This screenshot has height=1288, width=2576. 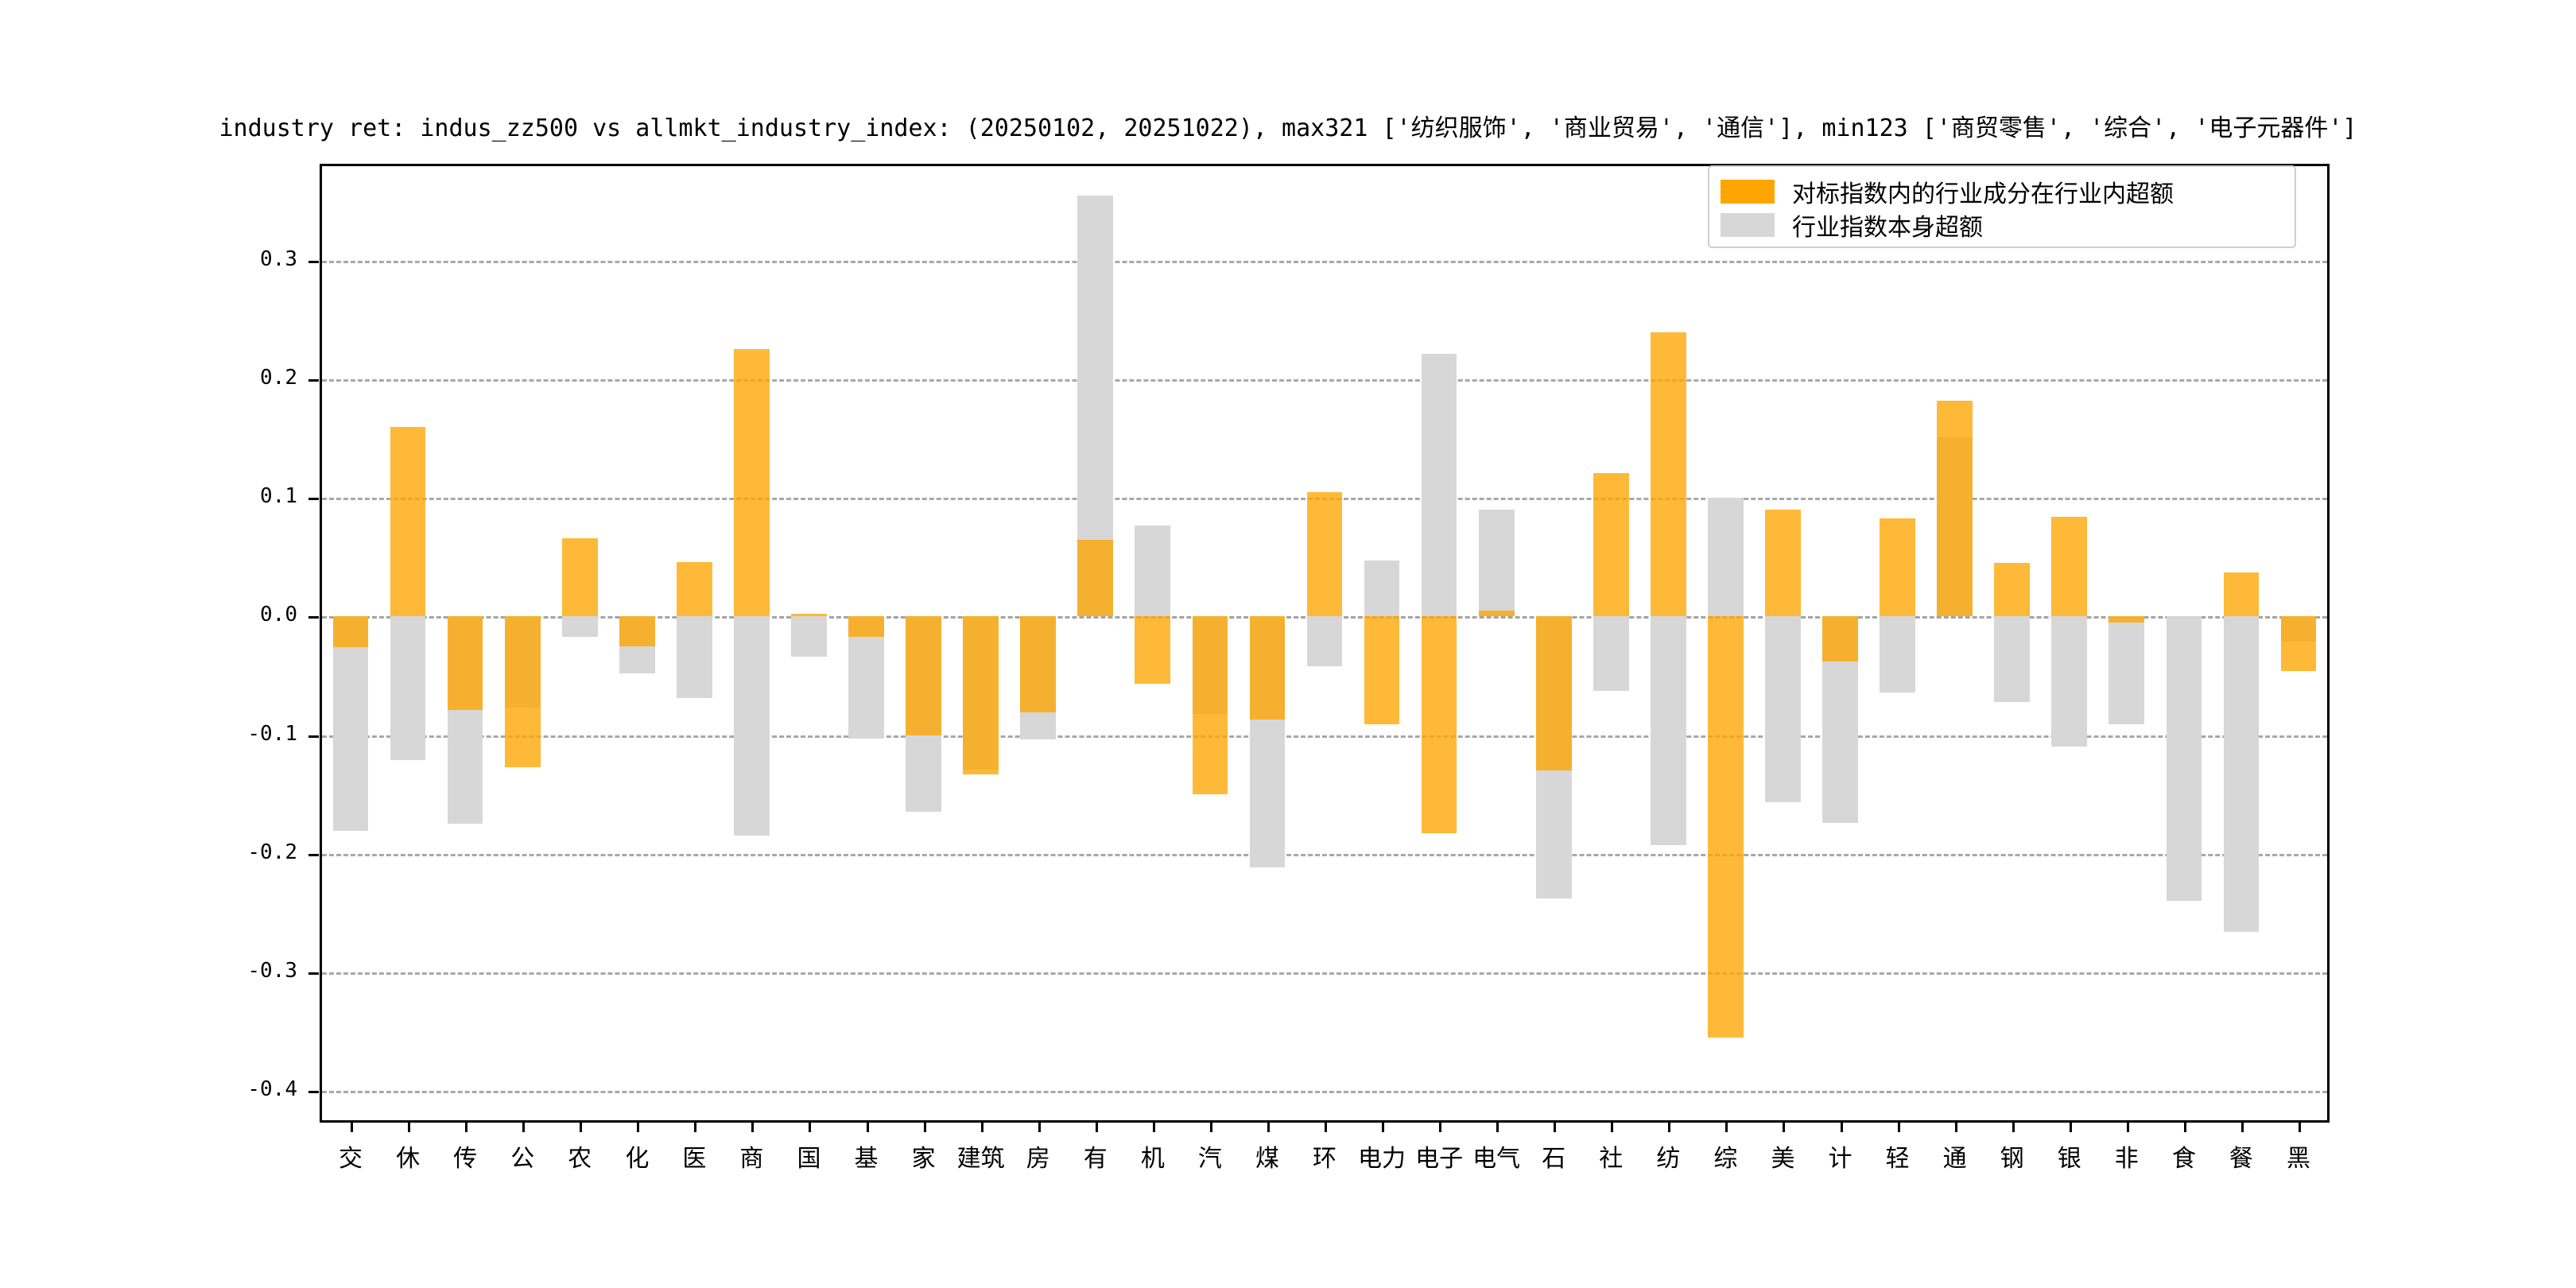 What do you see at coordinates (351, 724) in the screenshot?
I see `bar-gray-交` at bounding box center [351, 724].